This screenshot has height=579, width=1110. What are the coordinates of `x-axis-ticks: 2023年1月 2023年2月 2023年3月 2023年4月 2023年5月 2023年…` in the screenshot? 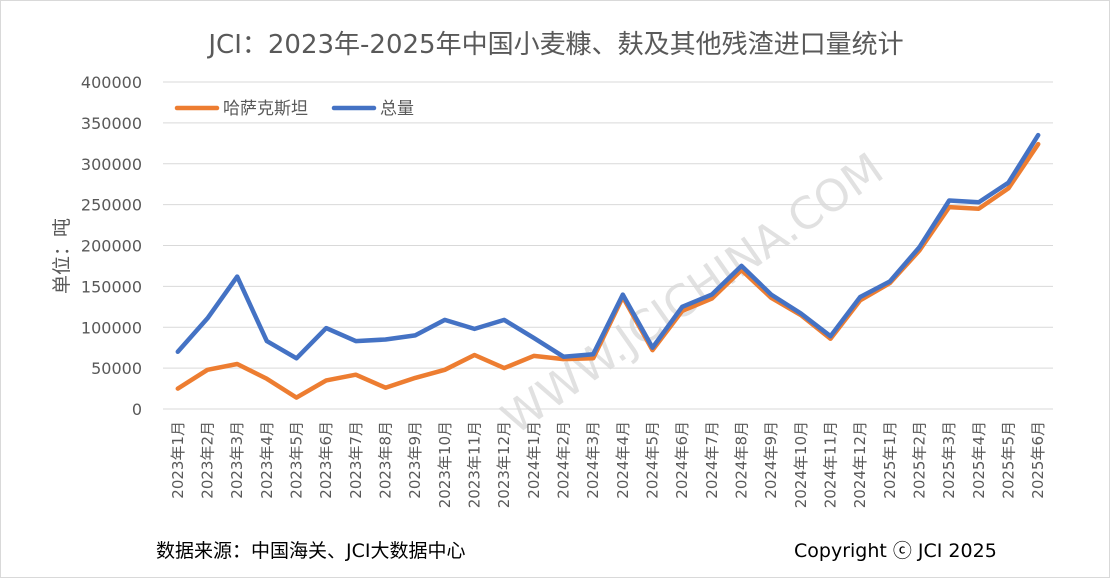 It's located at (608, 464).